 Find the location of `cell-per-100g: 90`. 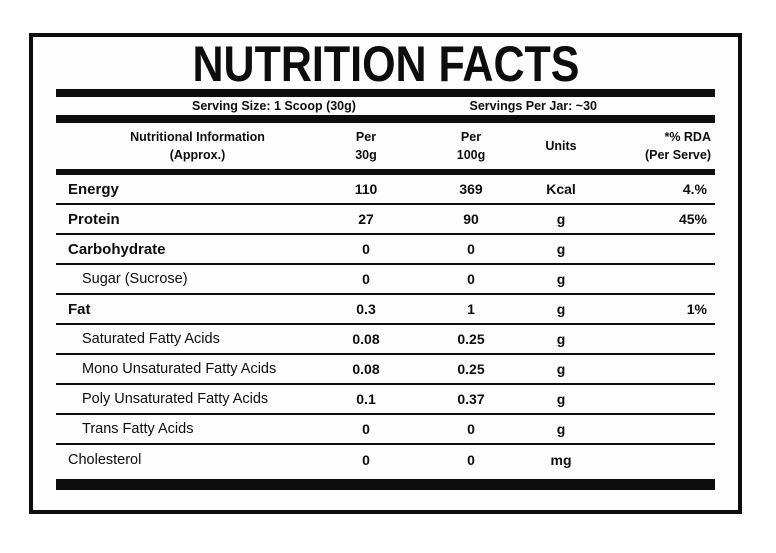

cell-per-100g: 90 is located at coordinates (471, 219).